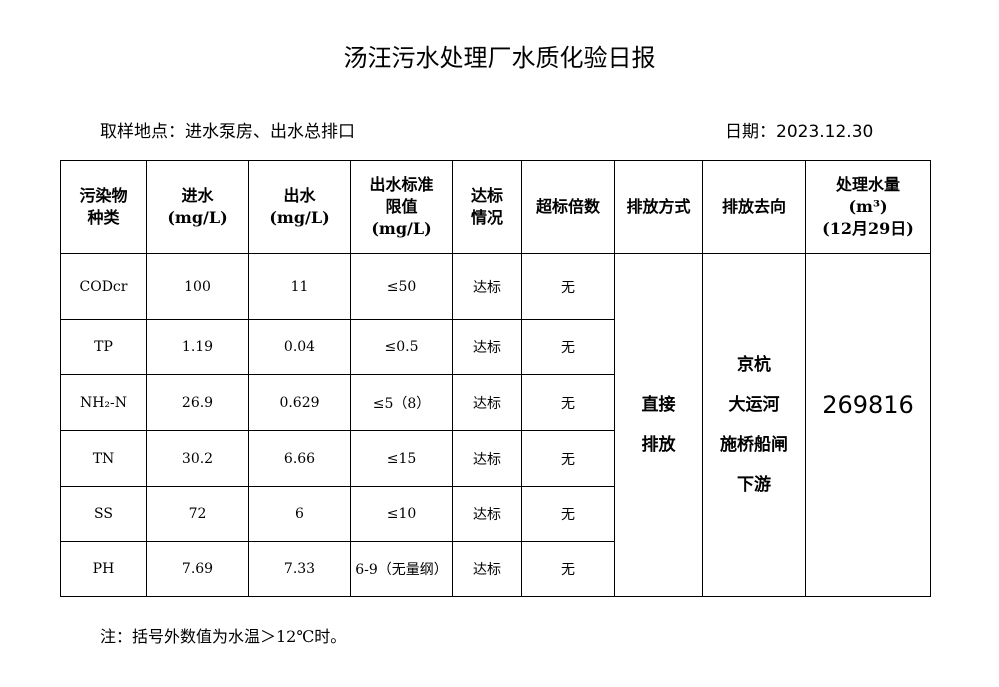  What do you see at coordinates (103, 195) in the screenshot?
I see `cell-line: 污染物` at bounding box center [103, 195].